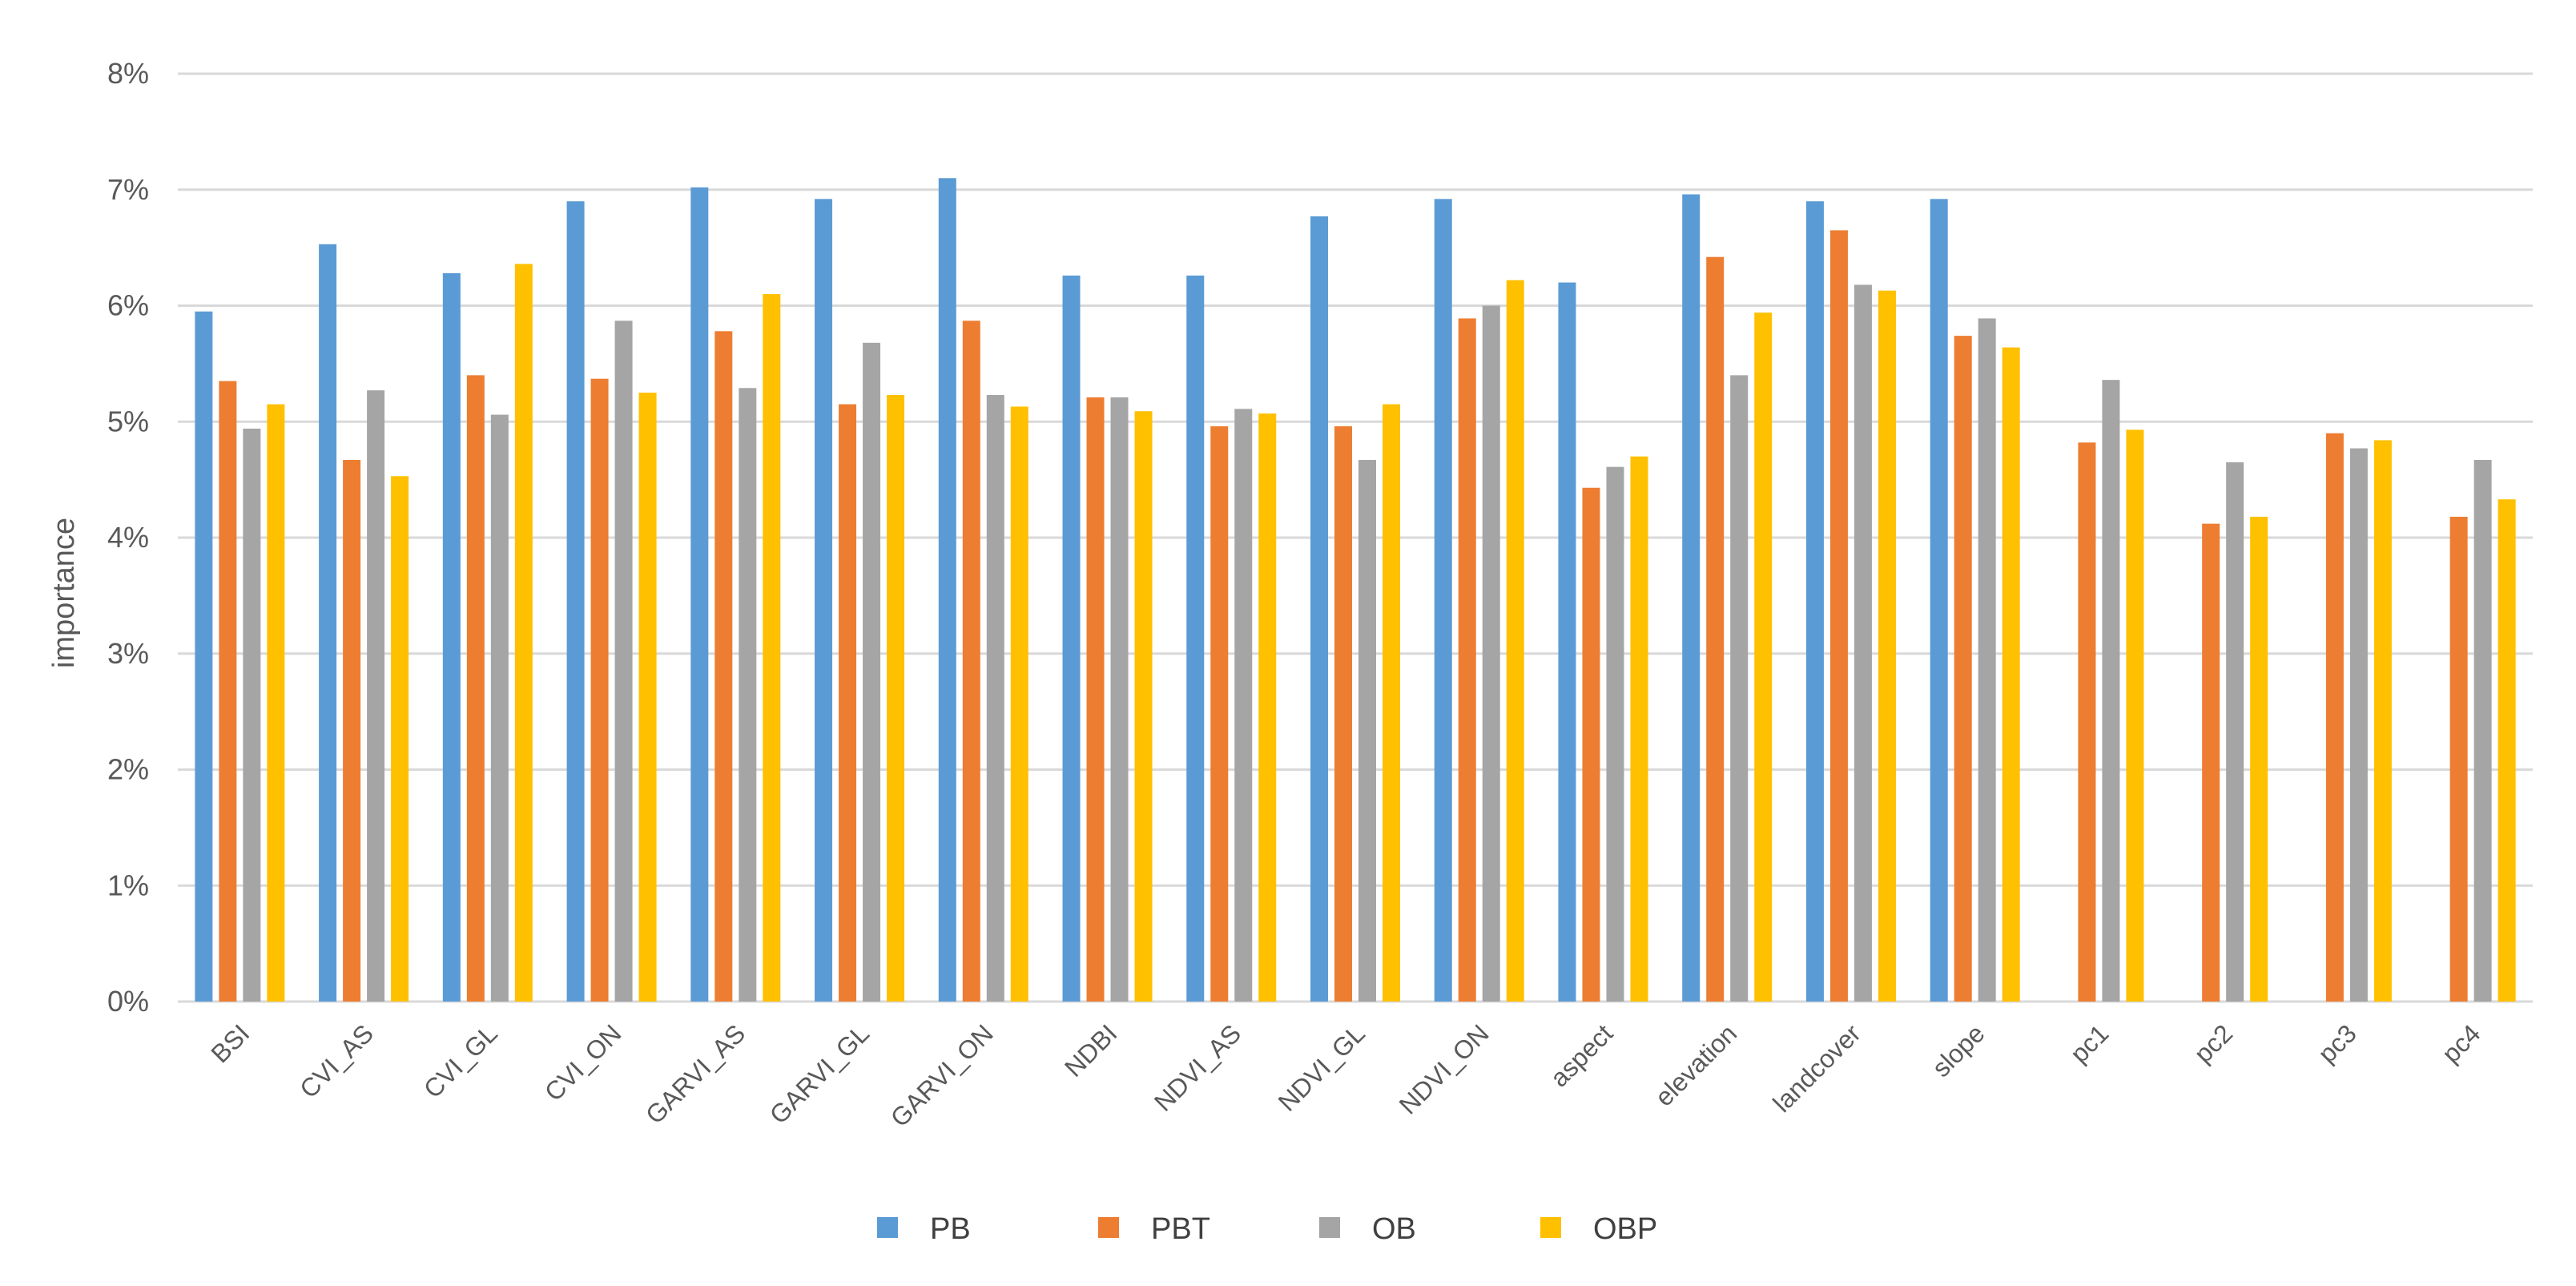 The width and height of the screenshot is (2576, 1286). I want to click on y-tick-label: 1%, so click(128, 885).